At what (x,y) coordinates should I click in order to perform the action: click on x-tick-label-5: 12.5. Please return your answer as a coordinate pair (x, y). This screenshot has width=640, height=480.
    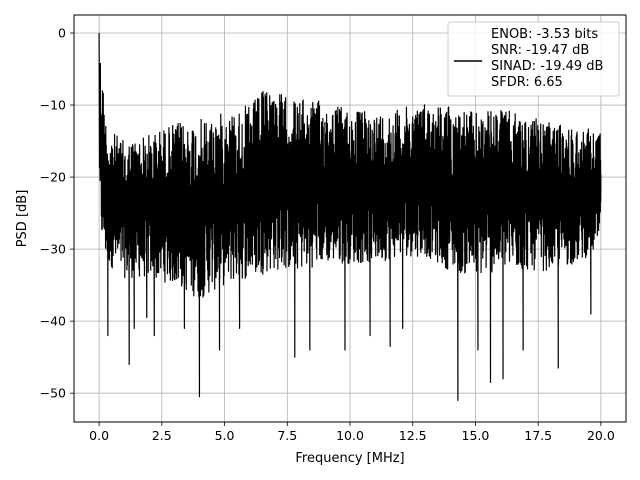
    Looking at the image, I should click on (413, 435).